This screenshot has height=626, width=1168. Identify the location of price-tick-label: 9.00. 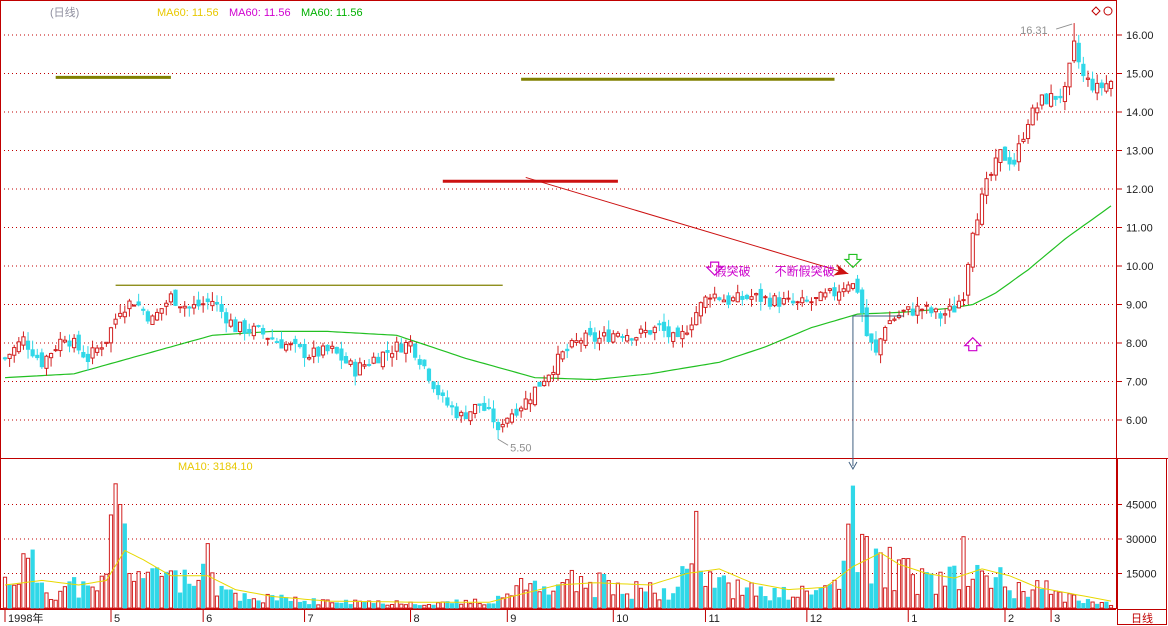
(1136, 306).